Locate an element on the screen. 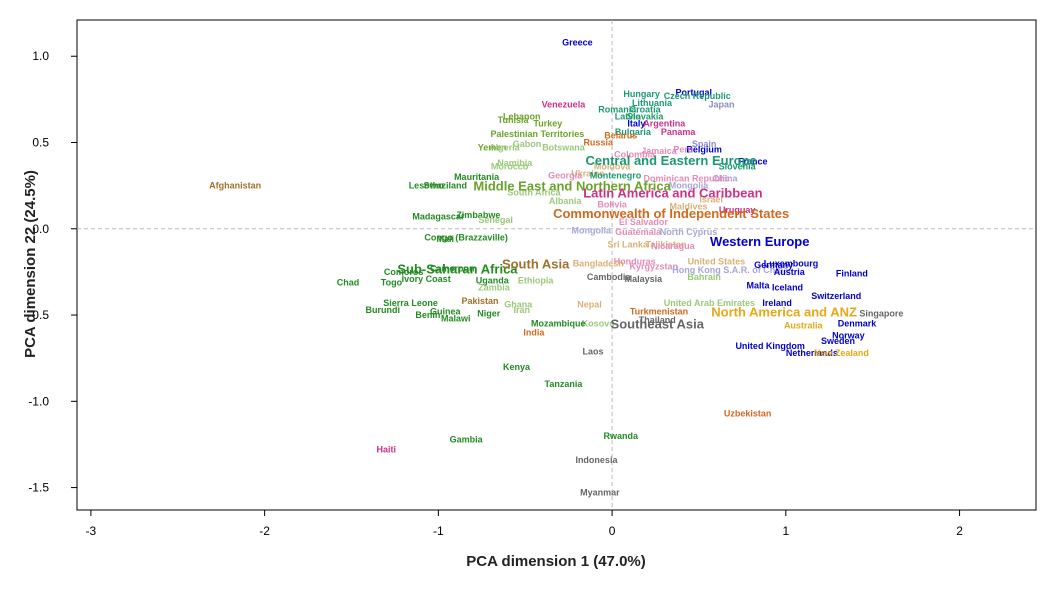 This screenshot has width=1055, height=591. point-label: Dominican Republic is located at coordinates (687, 179).